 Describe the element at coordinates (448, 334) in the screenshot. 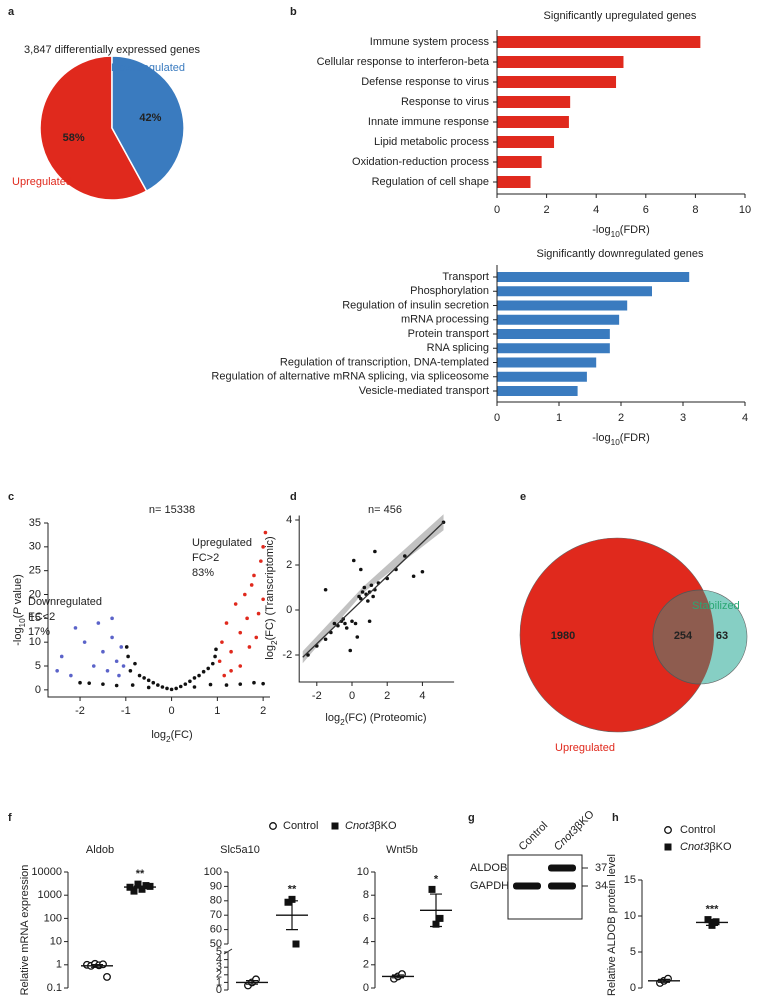

I see `category-label: Protein transport` at that location.